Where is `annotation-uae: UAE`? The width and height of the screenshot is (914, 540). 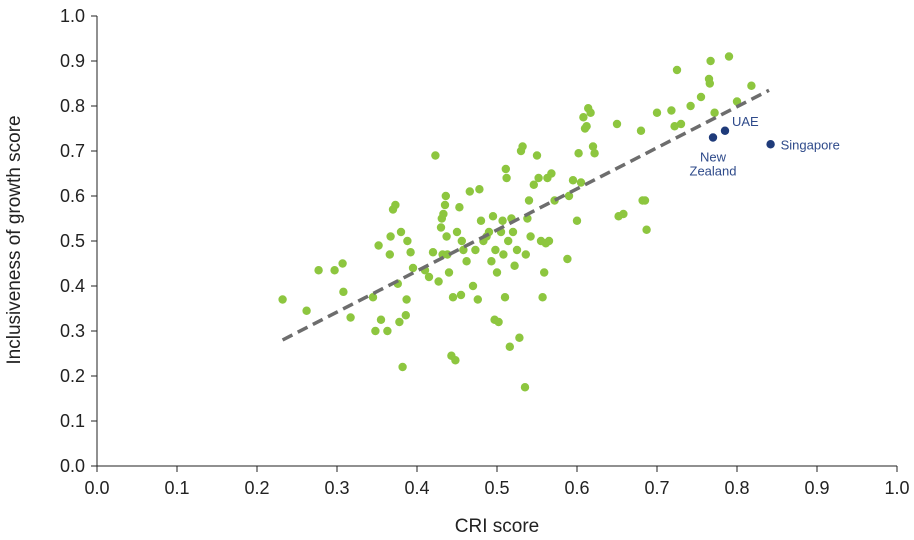
annotation-uae: UAE is located at coordinates (745, 121).